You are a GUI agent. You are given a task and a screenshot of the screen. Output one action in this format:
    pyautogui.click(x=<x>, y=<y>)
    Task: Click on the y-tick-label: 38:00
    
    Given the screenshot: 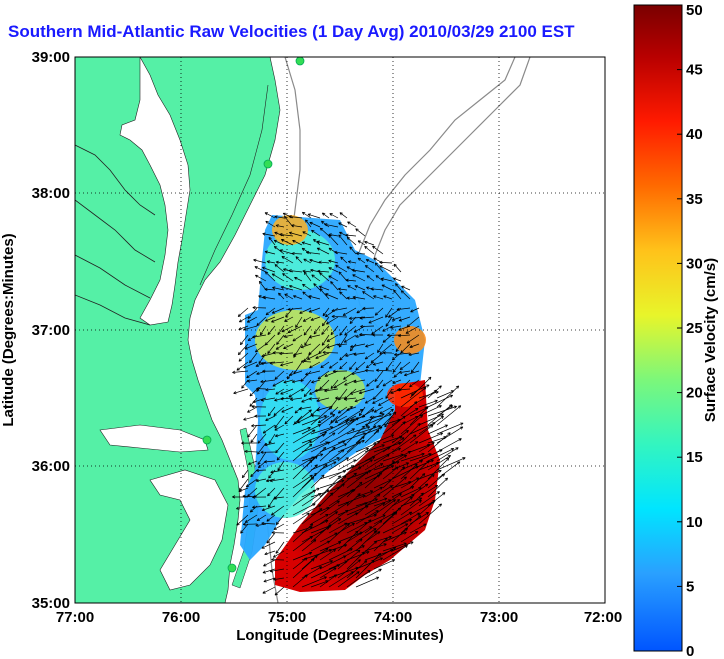 What is the action you would take?
    pyautogui.click(x=51, y=193)
    